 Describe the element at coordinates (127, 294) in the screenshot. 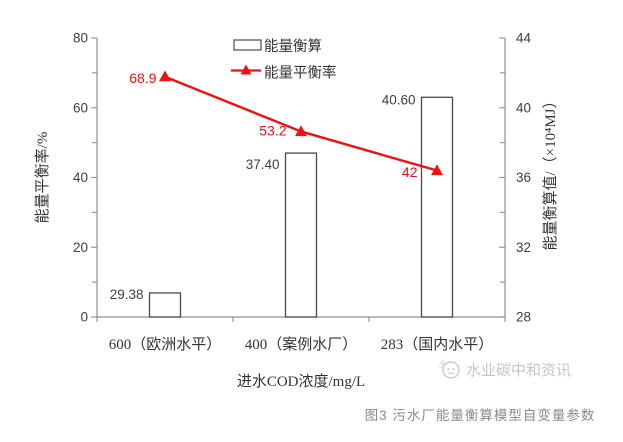

I see `bar-value-label: 29.38` at that location.